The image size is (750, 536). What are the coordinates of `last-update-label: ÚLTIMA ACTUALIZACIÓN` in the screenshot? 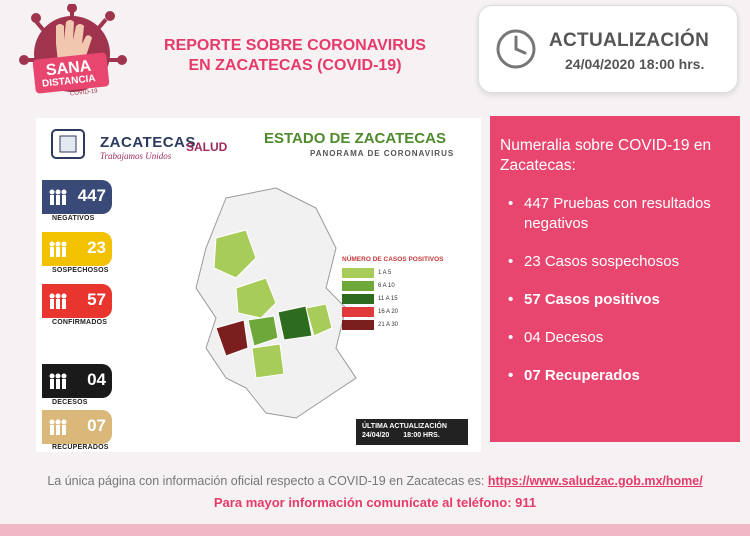 It's located at (404, 426).